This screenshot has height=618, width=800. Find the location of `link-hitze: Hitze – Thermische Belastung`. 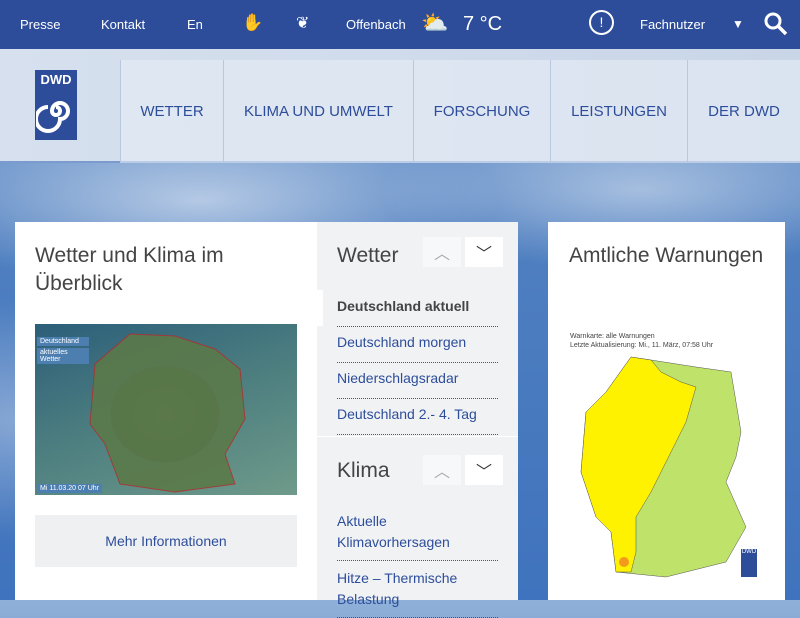

link-hitze: Hitze – Thermische Belastung is located at coordinates (417, 593).